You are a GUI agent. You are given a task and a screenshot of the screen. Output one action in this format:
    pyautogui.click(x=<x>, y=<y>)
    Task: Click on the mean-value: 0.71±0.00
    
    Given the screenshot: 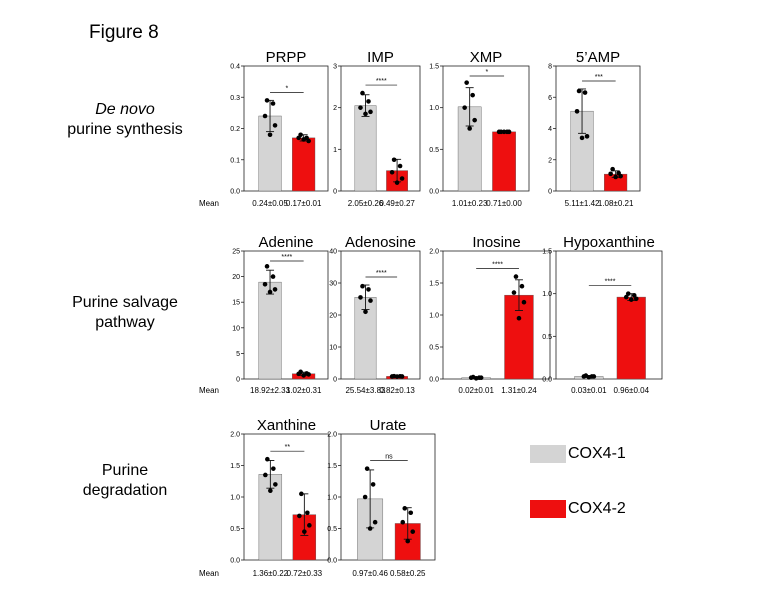 What is the action you would take?
    pyautogui.click(x=504, y=203)
    